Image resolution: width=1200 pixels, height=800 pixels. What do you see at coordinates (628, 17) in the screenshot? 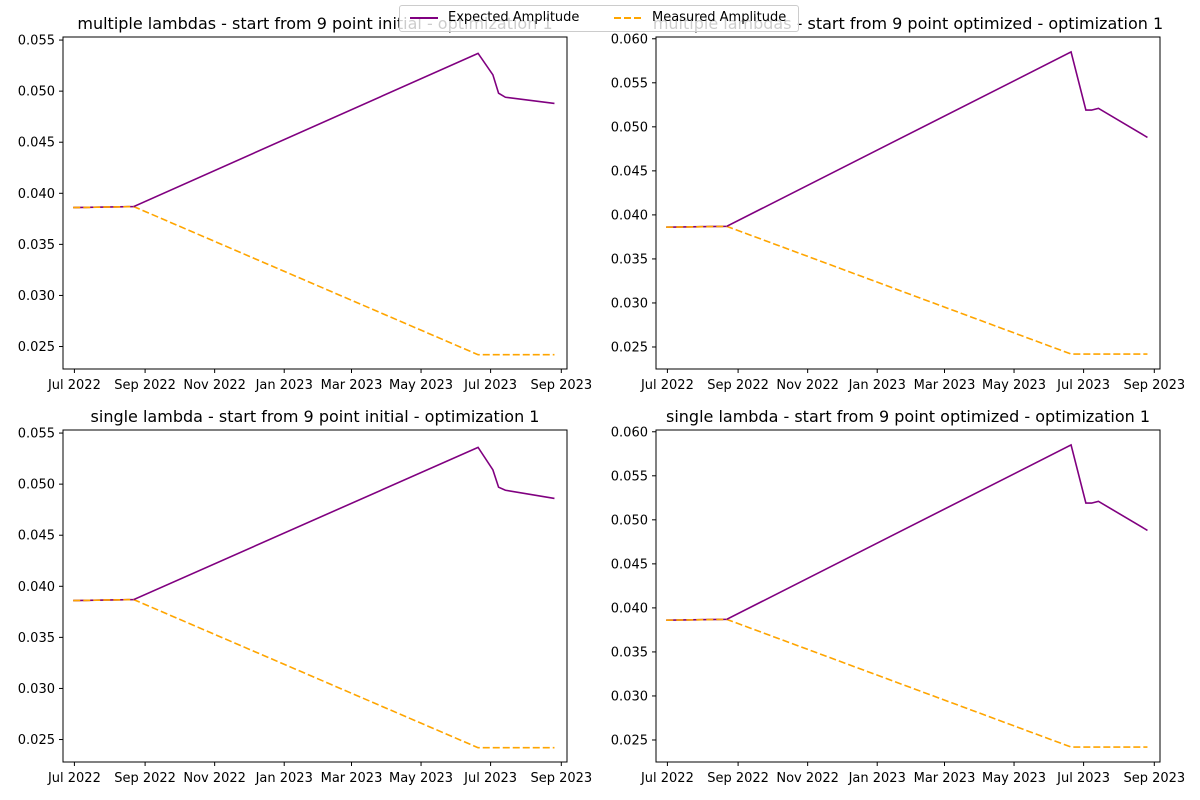
I see `legend-swatch-measured` at bounding box center [628, 17].